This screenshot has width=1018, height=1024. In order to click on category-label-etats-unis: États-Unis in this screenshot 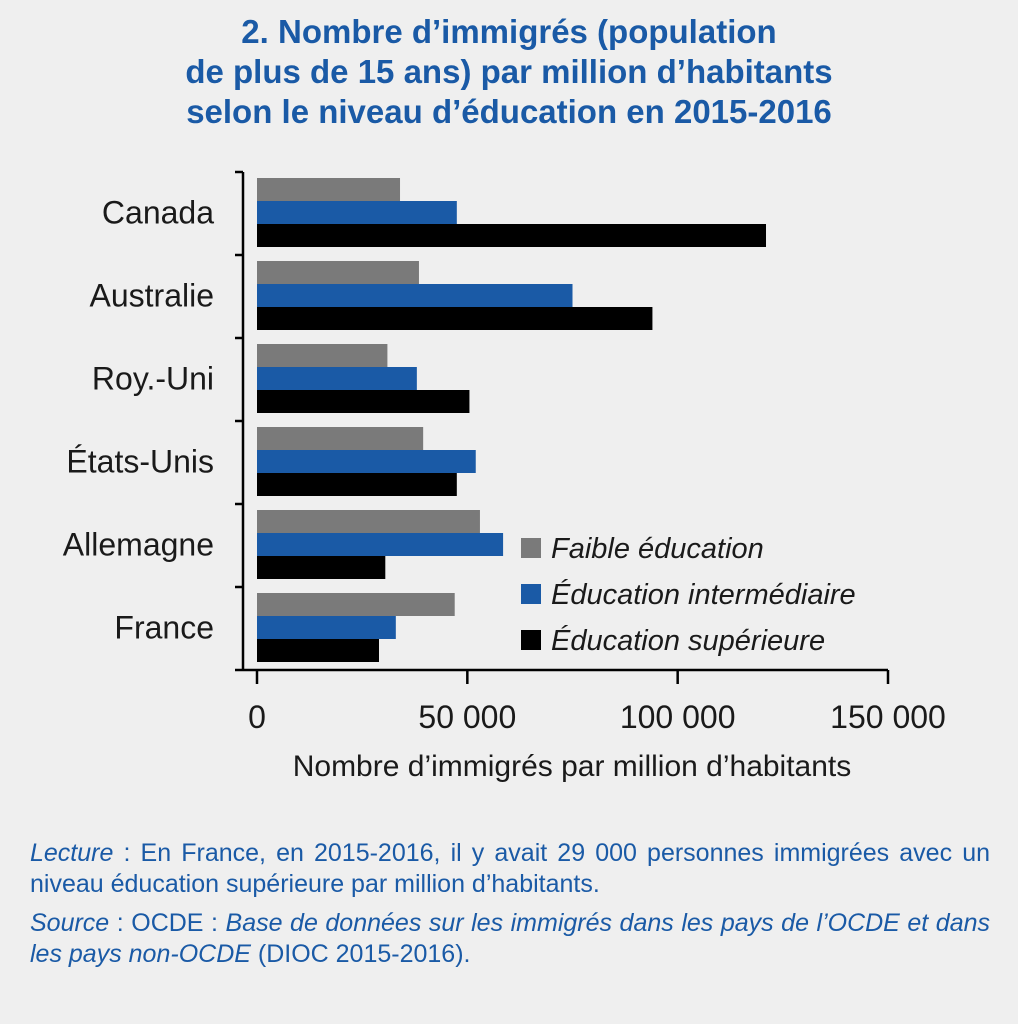, I will do `click(140, 462)`.